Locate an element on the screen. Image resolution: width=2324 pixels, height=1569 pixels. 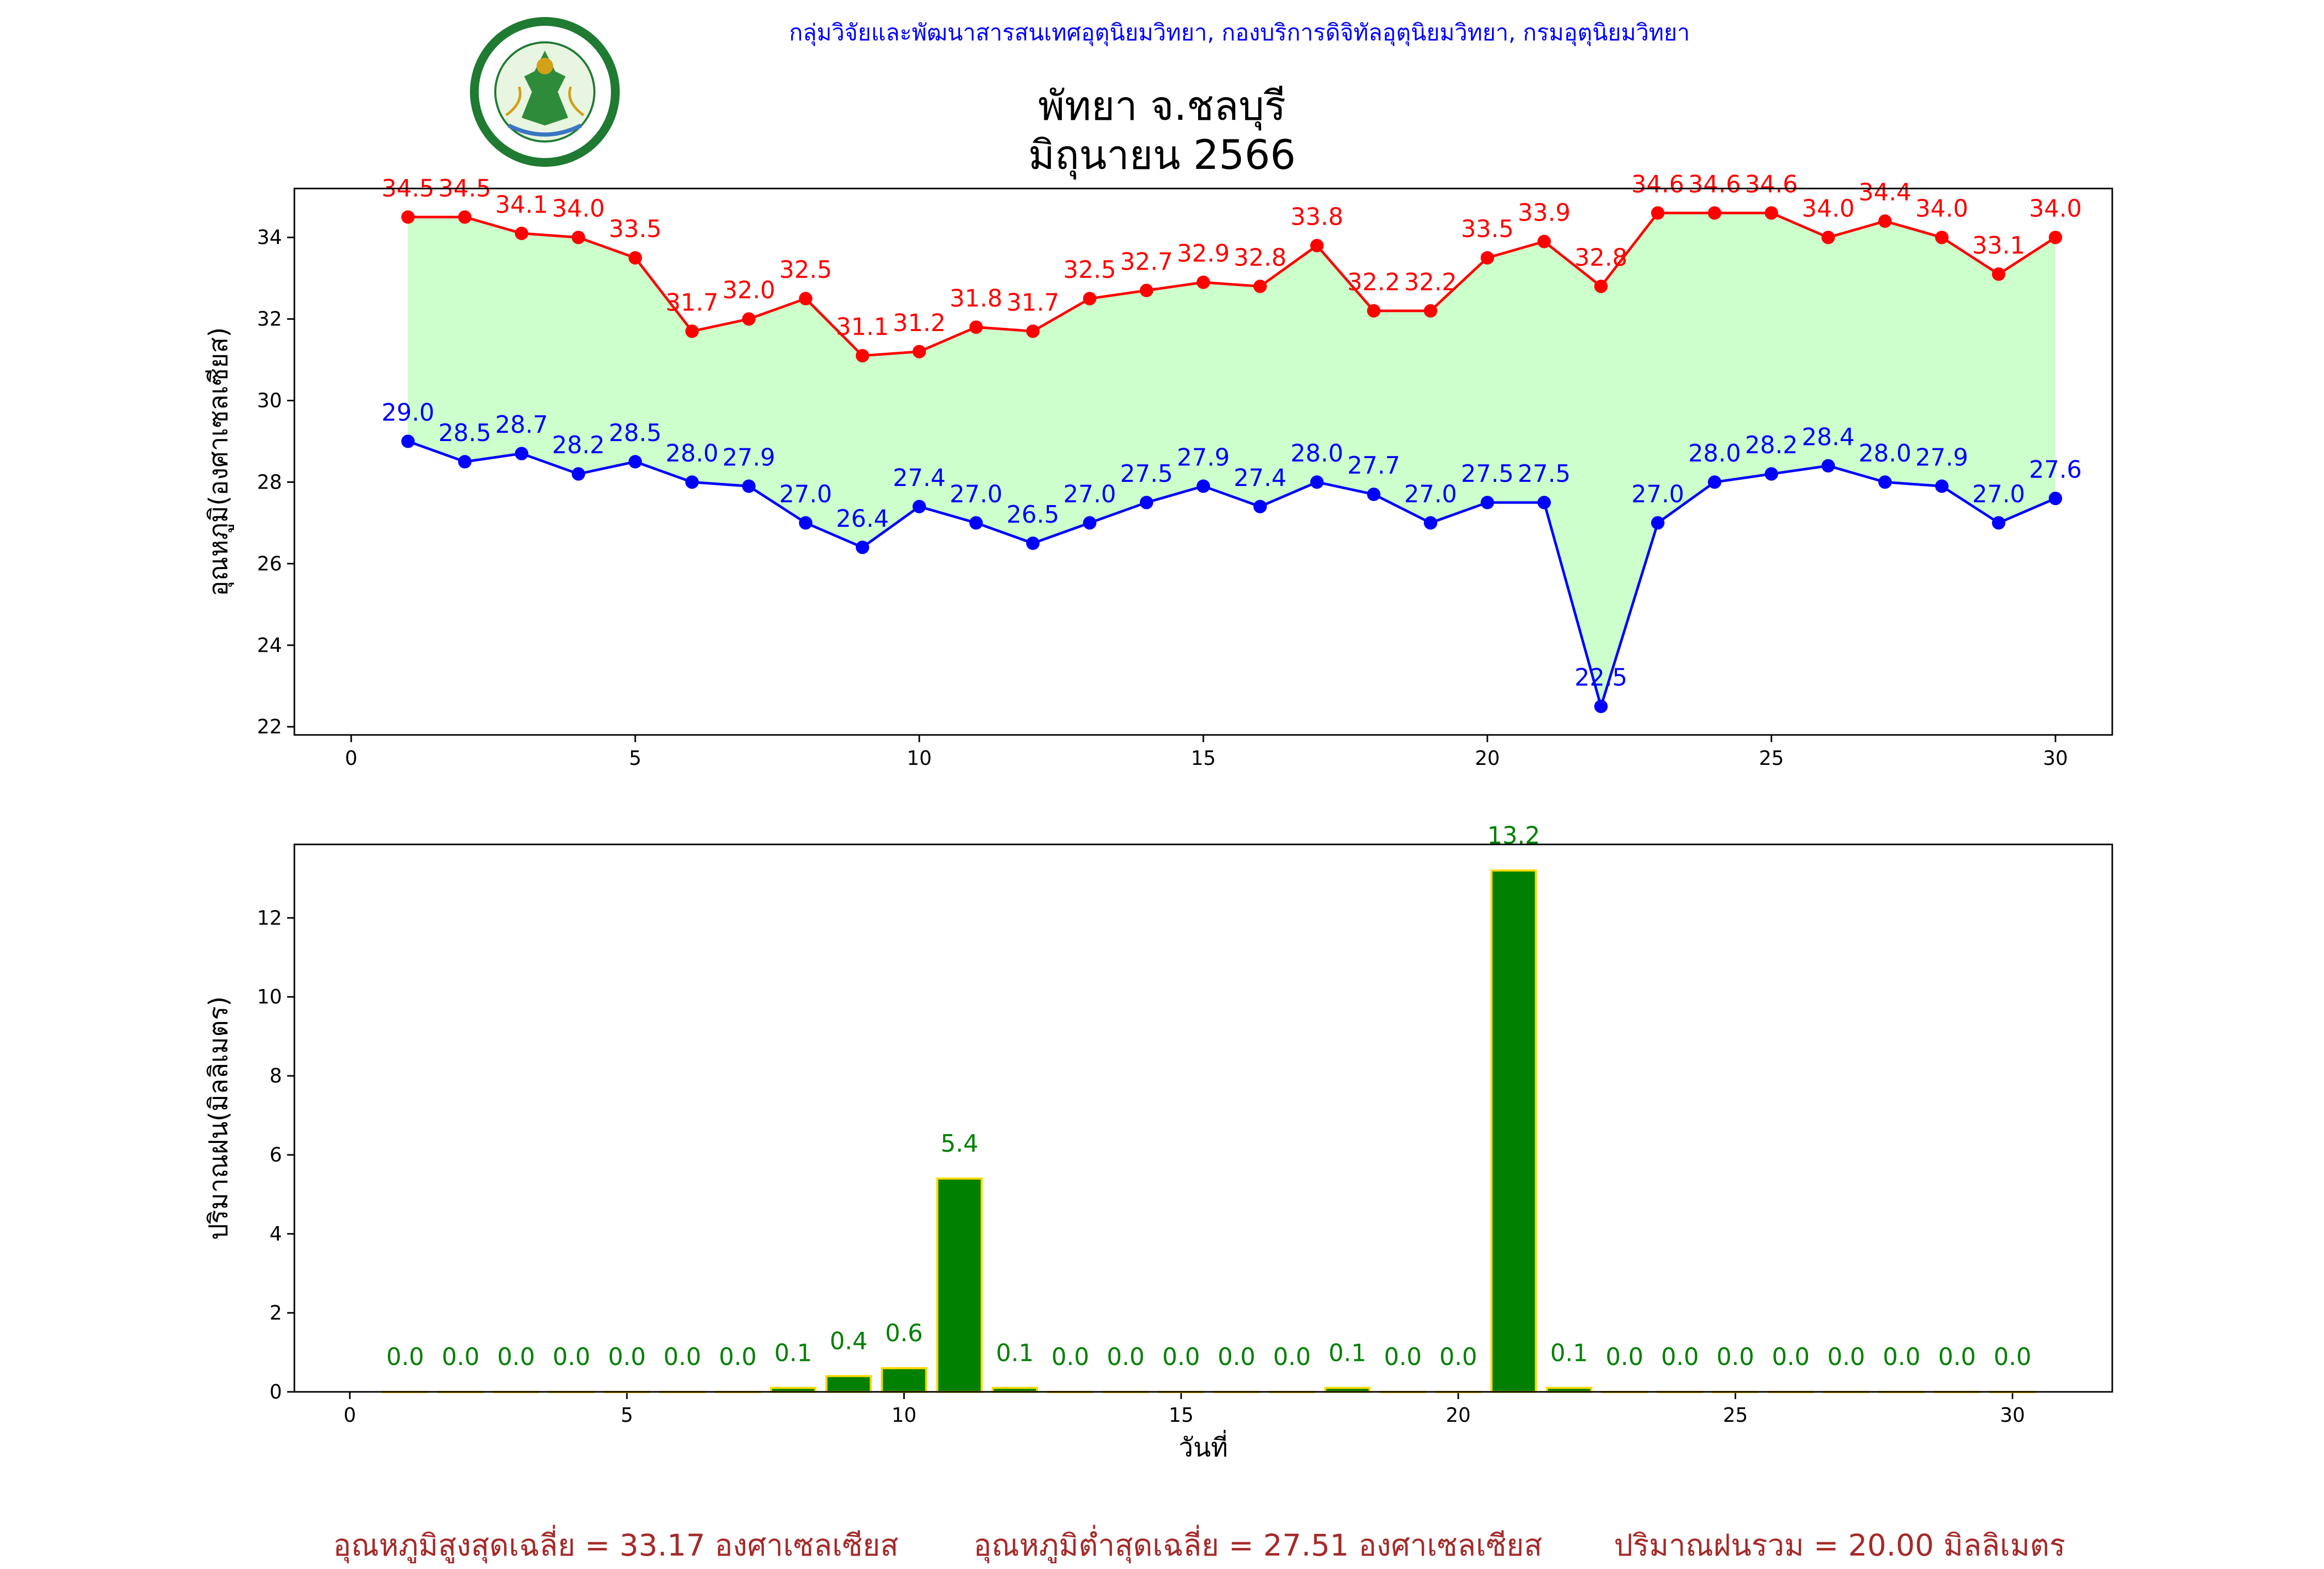
temp-x-tick-label: 10 is located at coordinates (919, 758).